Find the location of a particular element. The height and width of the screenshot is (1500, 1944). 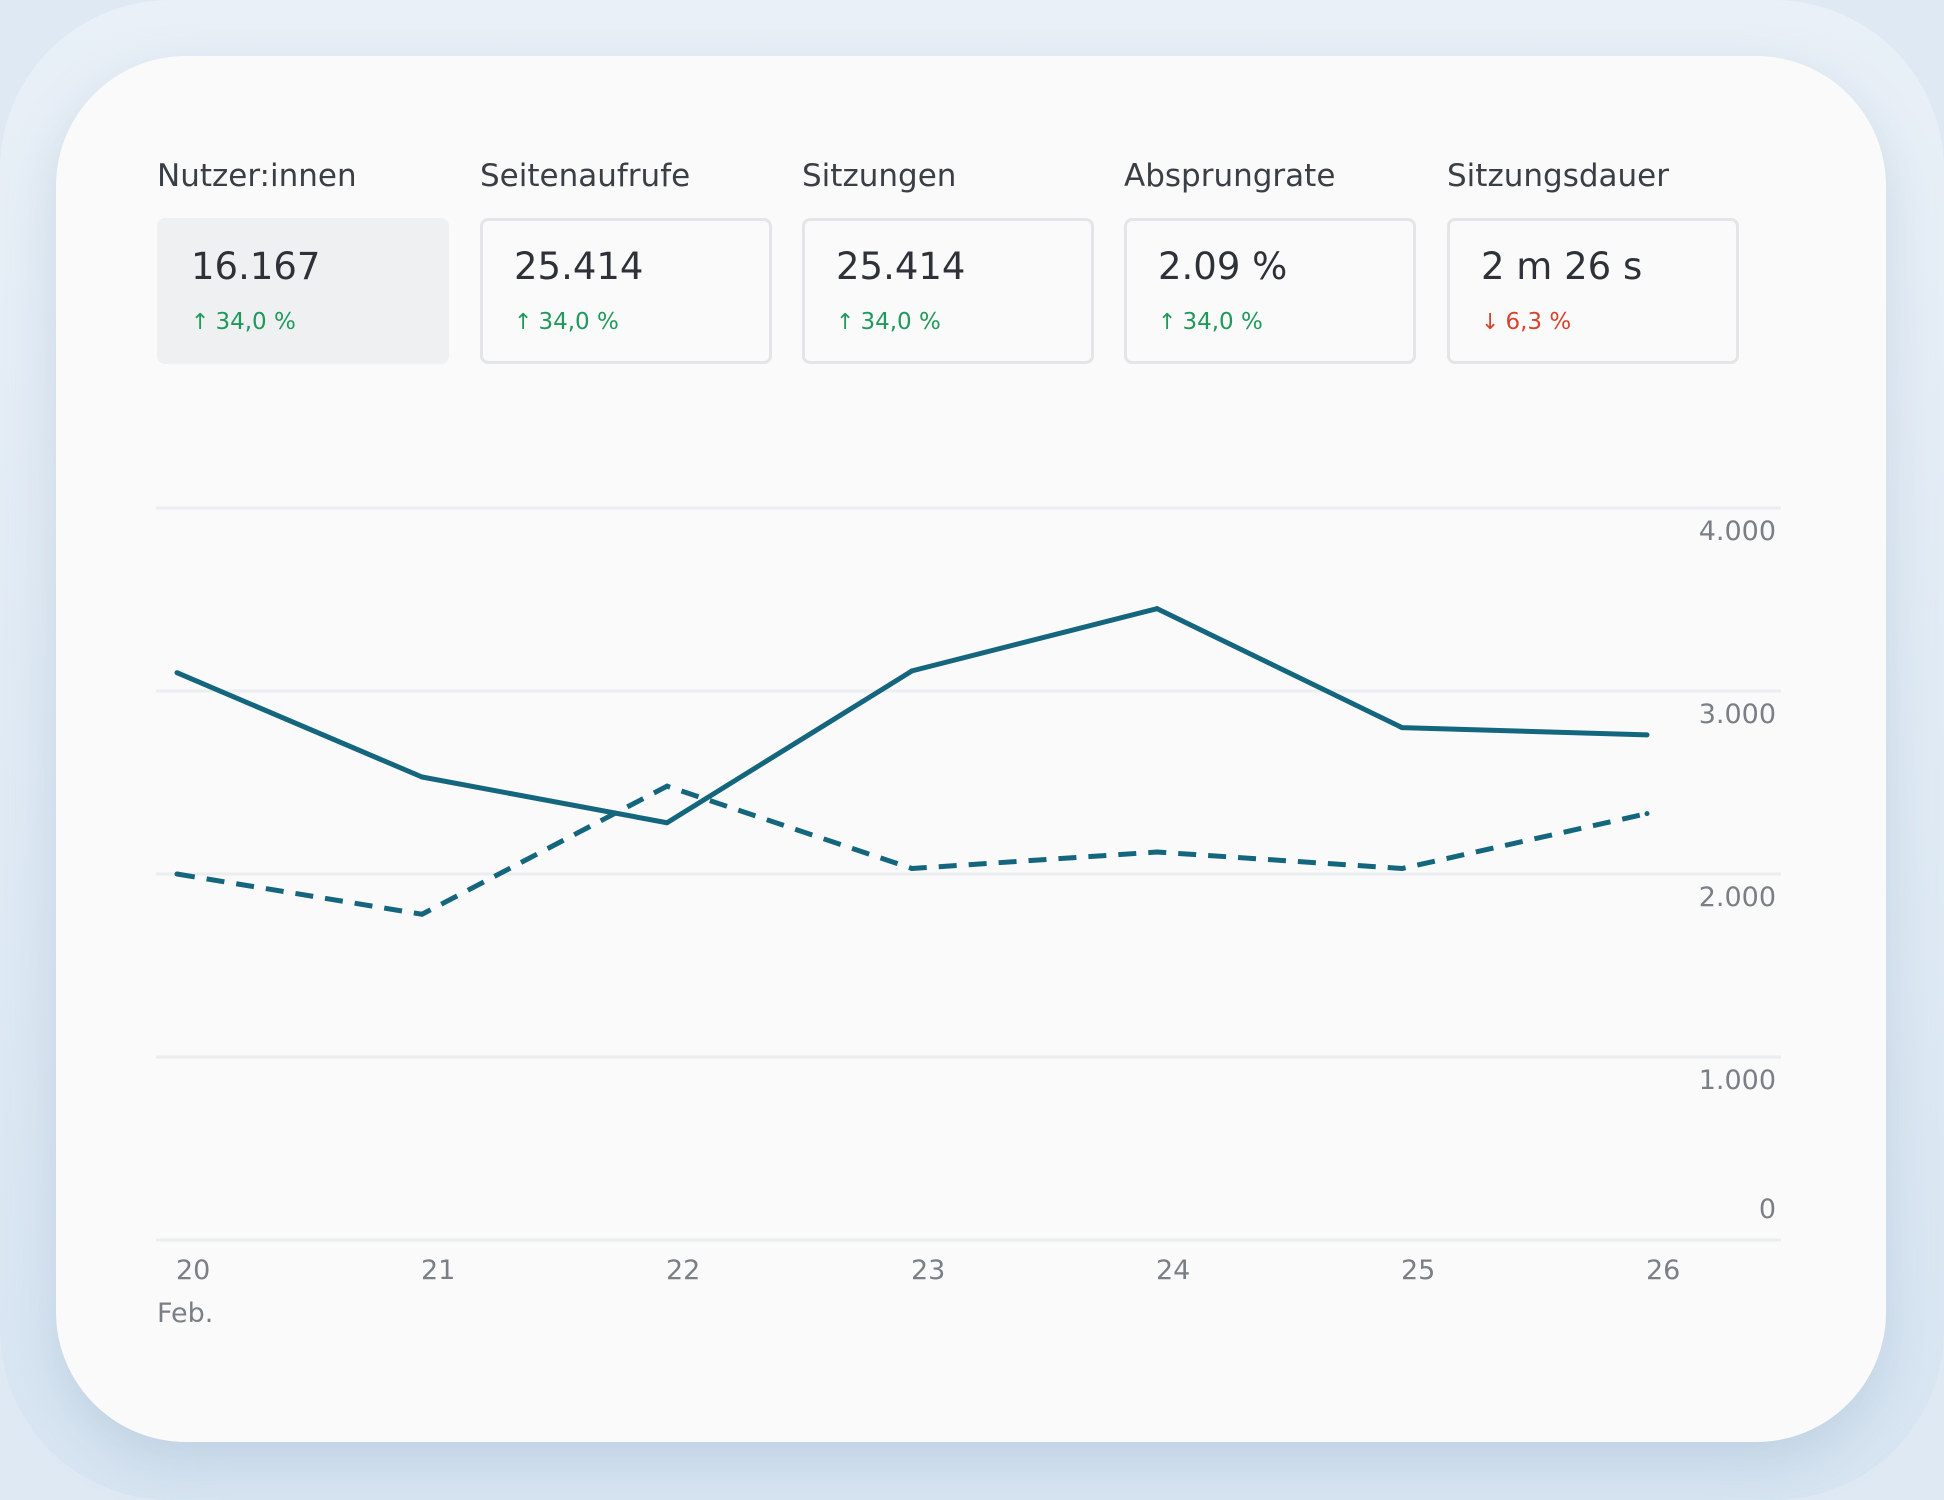

metric-tile-4: Sitzungsdauer 2 m 26 s ↓ 6,3 % is located at coordinates (1593, 260).